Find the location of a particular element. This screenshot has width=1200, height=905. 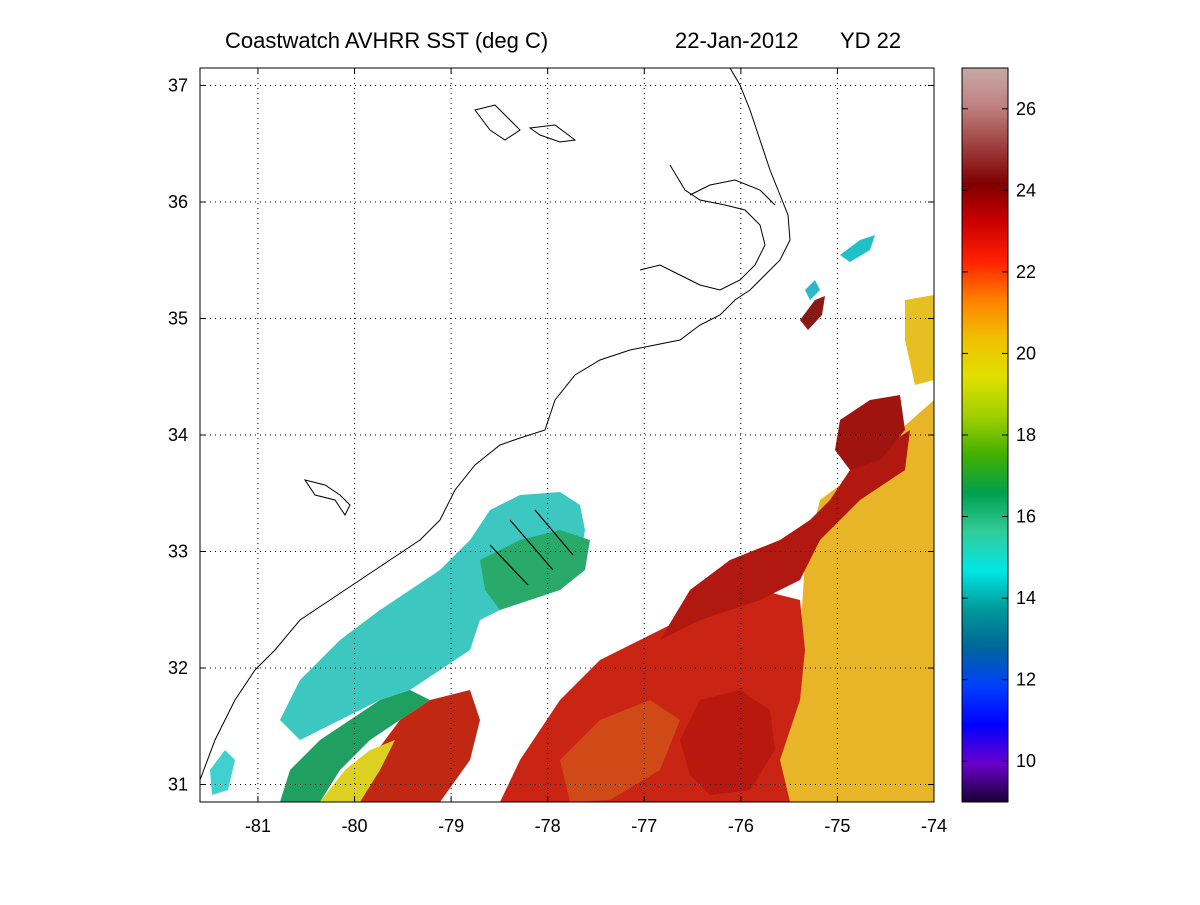

lat-tick-label: 35 is located at coordinates (178, 318).